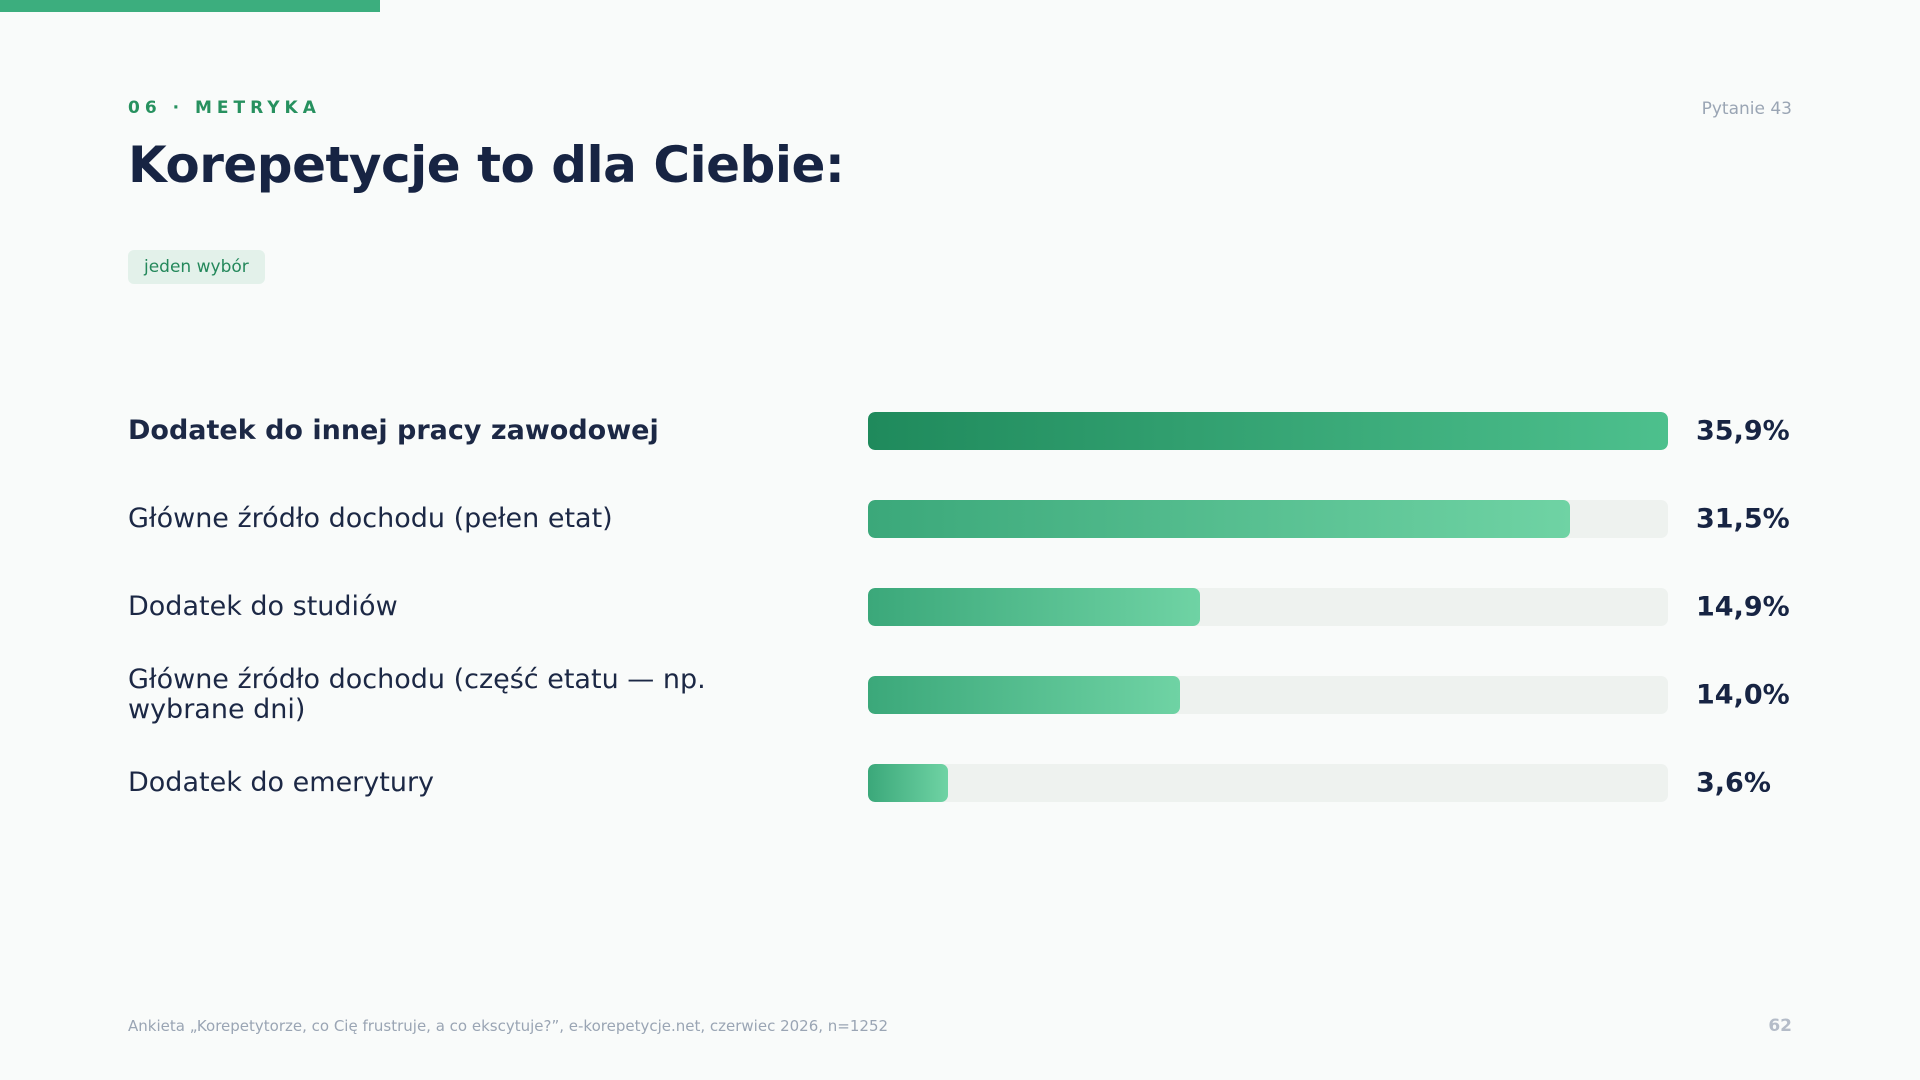 The height and width of the screenshot is (1080, 1920). What do you see at coordinates (1746, 109) in the screenshot?
I see `question-number: Pytanie 43` at bounding box center [1746, 109].